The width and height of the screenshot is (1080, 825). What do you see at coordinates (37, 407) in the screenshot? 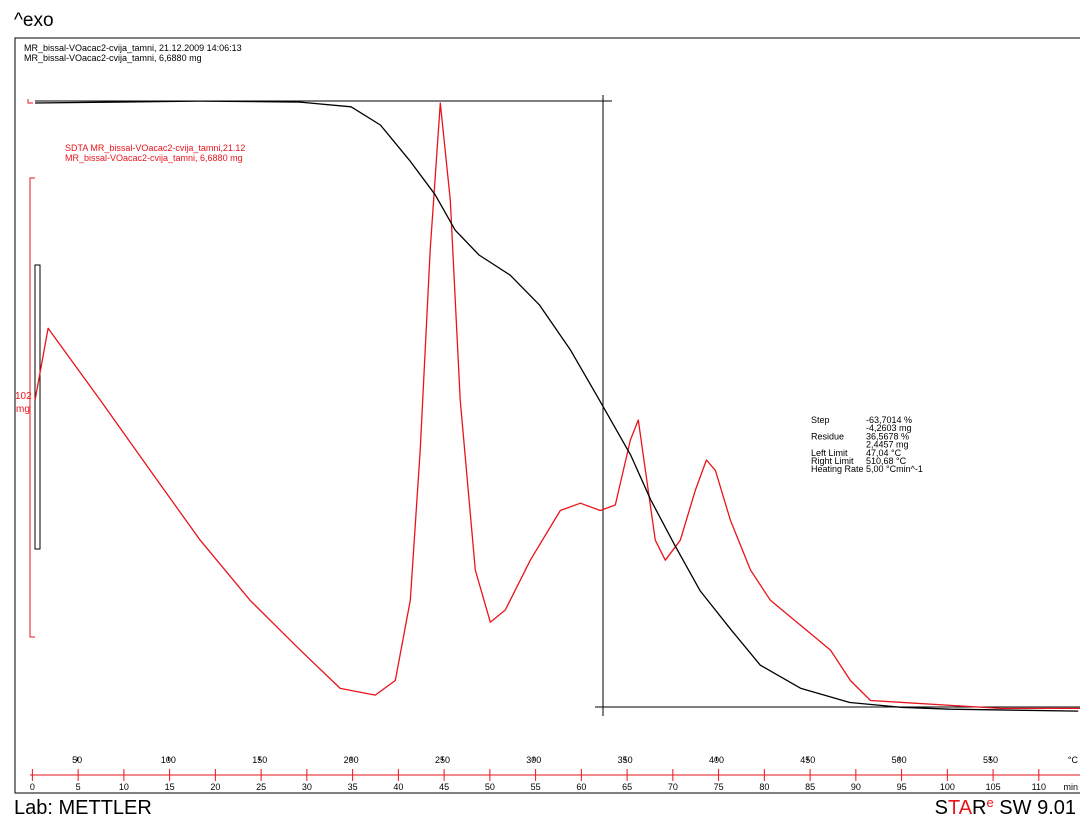
I see `tga-range-marker` at bounding box center [37, 407].